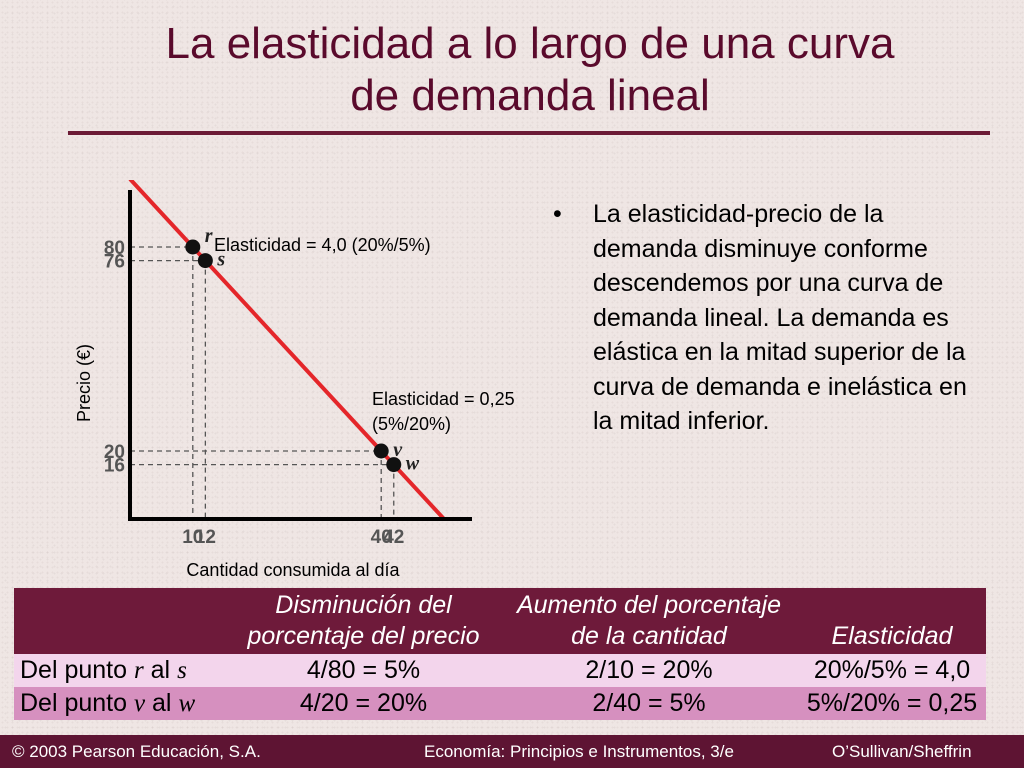 This screenshot has height=768, width=1024. Describe the element at coordinates (193, 247) in the screenshot. I see `data-point-r` at that location.